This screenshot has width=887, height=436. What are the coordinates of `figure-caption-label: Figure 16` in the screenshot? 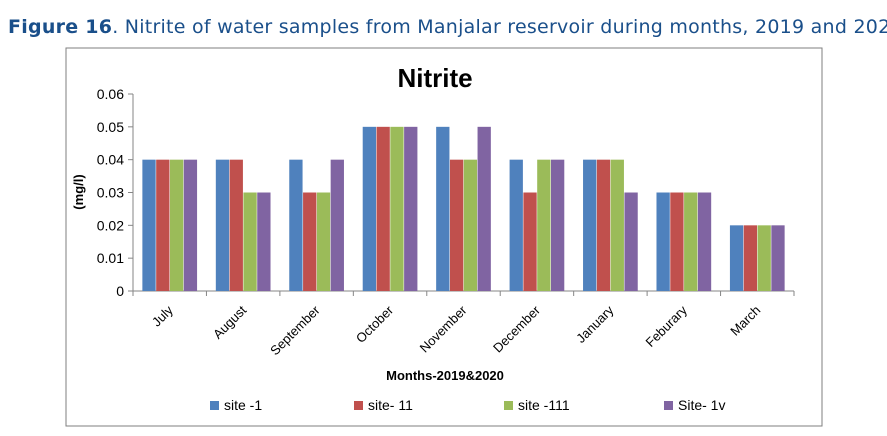 It's located at (60, 27).